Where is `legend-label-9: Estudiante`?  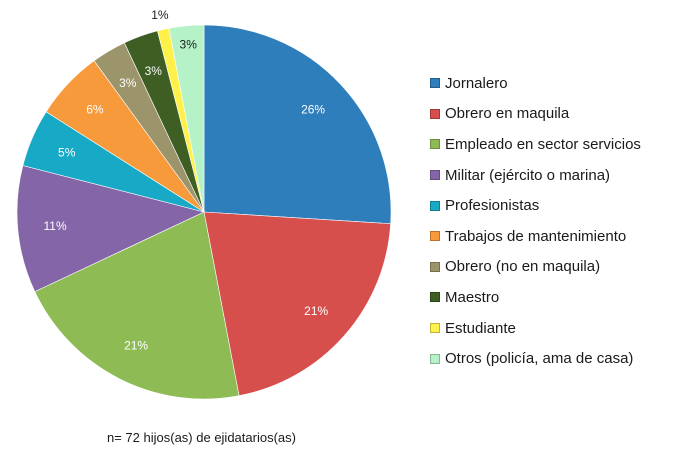 legend-label-9: Estudiante is located at coordinates (480, 328).